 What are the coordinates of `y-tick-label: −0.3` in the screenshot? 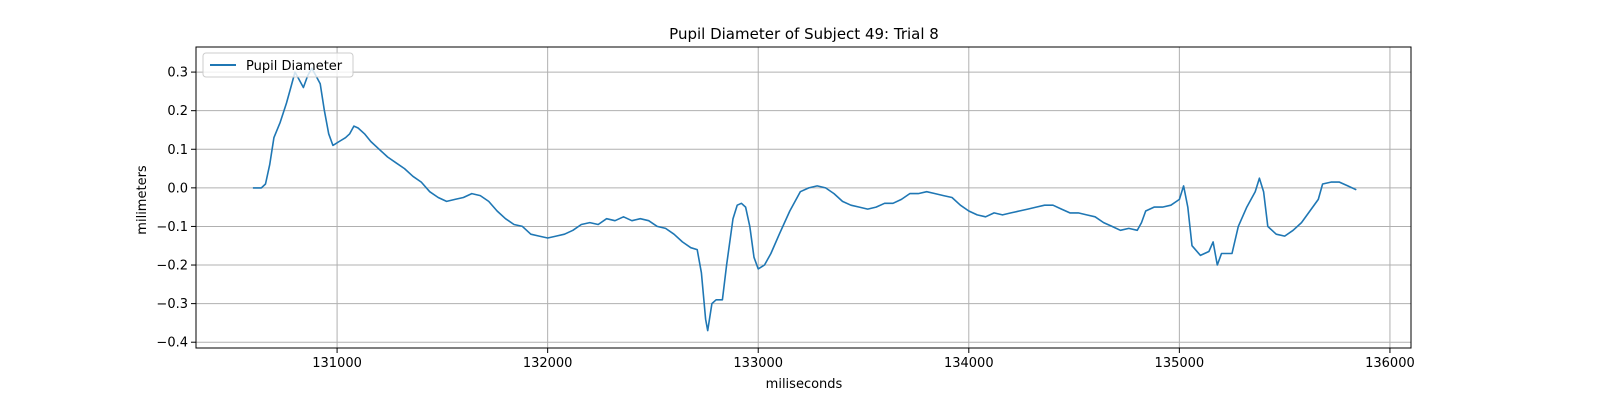 It's located at (172, 304).